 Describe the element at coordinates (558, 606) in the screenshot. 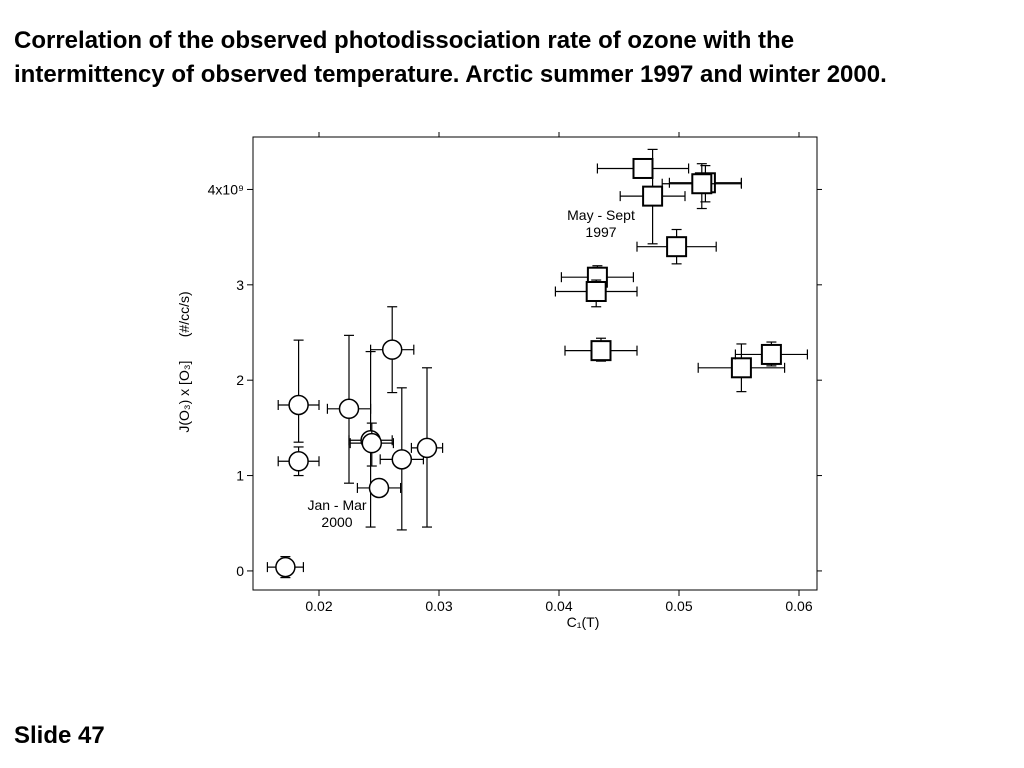

I see `x-tick-label: 0.04` at that location.